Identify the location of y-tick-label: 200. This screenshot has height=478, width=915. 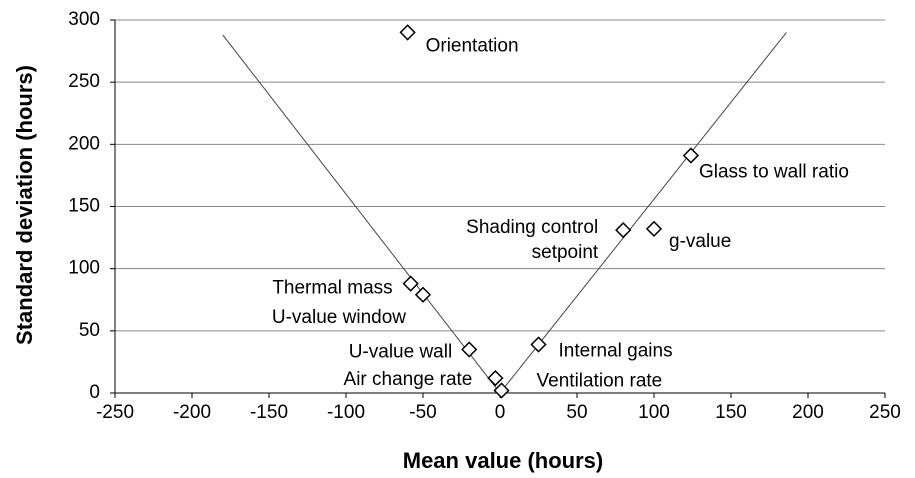
(84, 143).